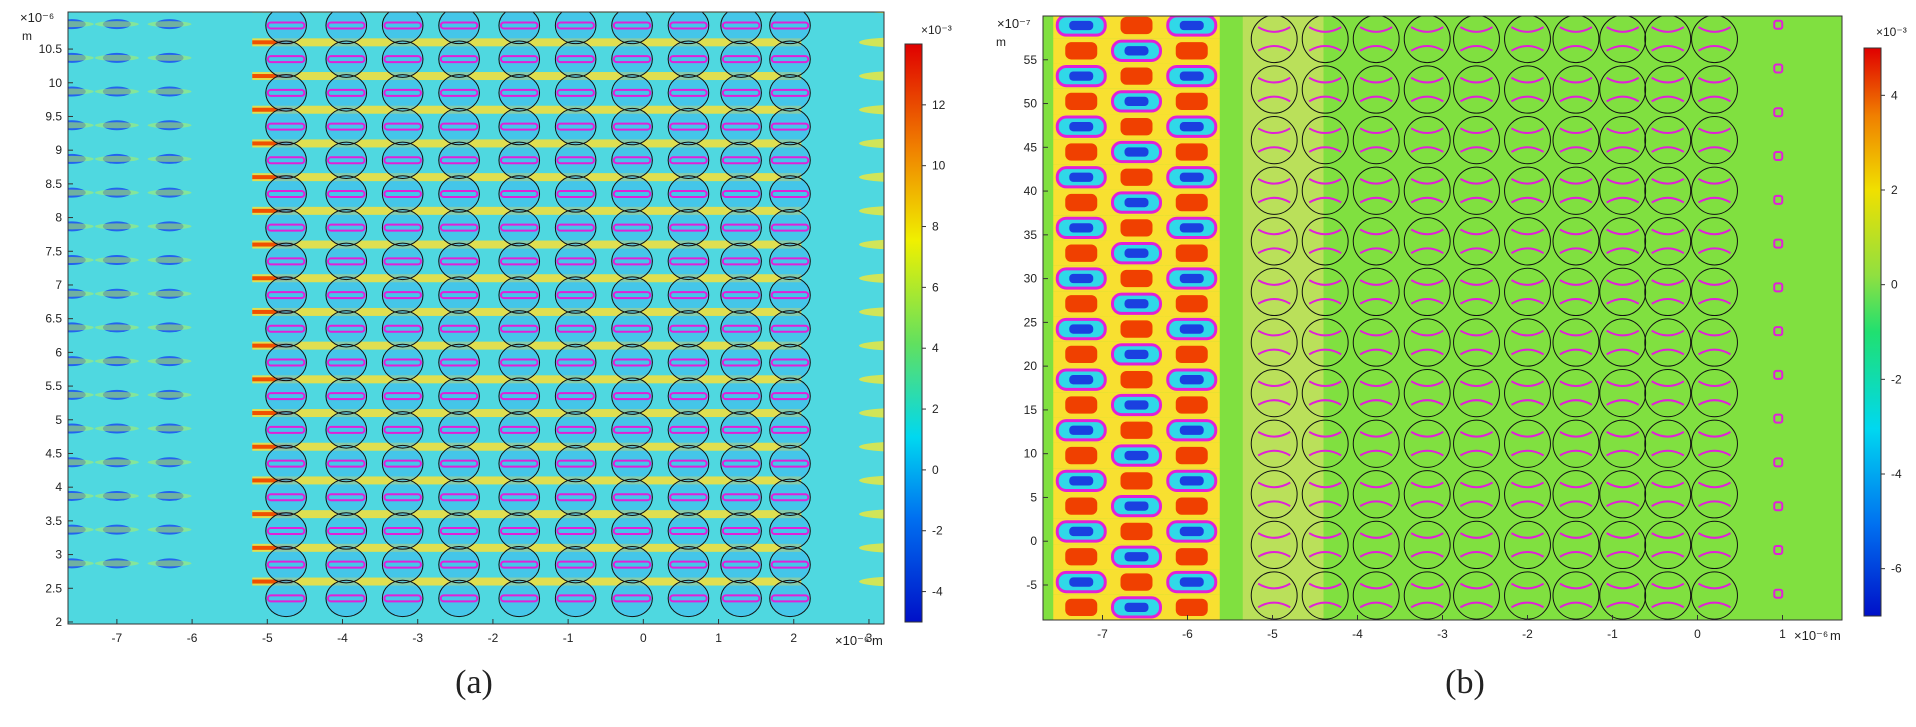  Describe the element at coordinates (527, 12) in the screenshot. I see `field-band` at that location.